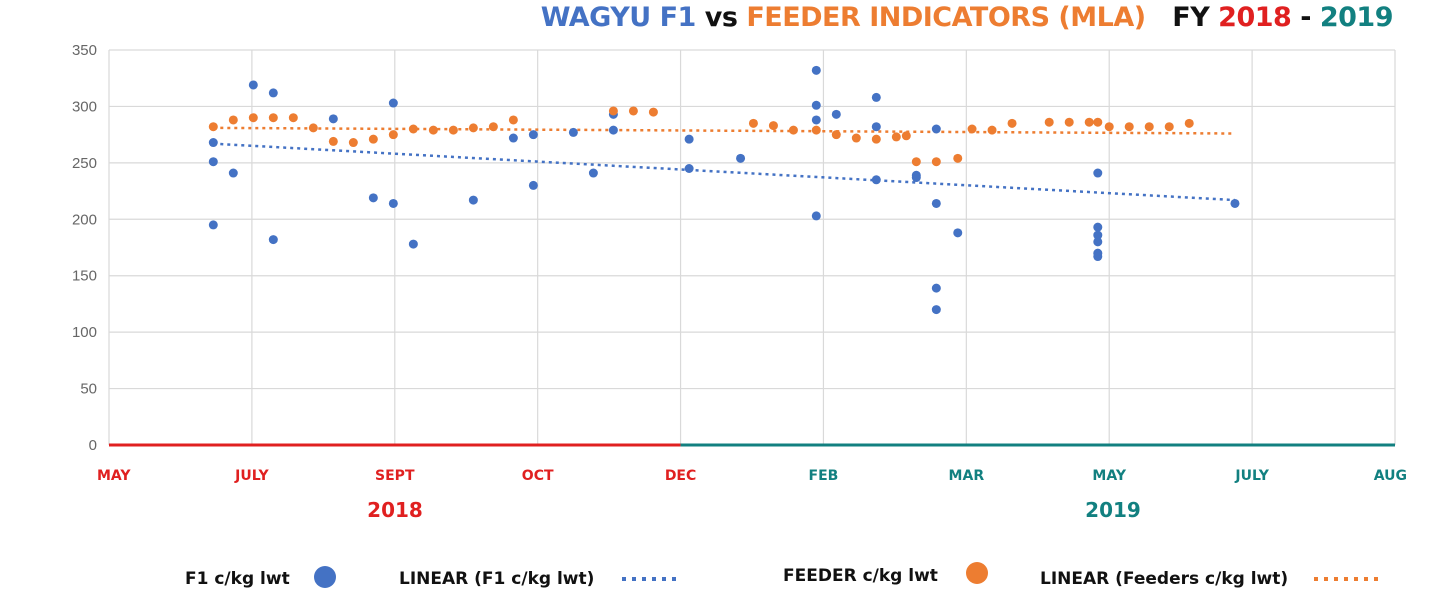 Image resolution: width=1440 pixels, height=600 pixels. What do you see at coordinates (860, 576) in the screenshot?
I see `legend-label-feeder: FEEDER c/kg lwt` at bounding box center [860, 576].